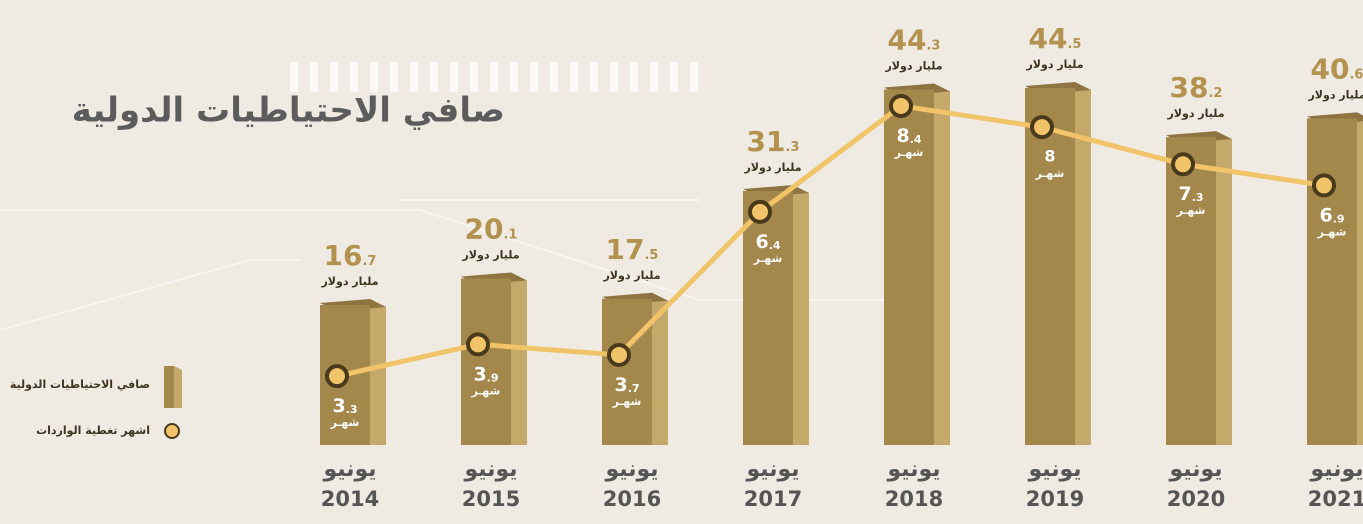  I want to click on x-tick-label: 2014, so click(350, 499).